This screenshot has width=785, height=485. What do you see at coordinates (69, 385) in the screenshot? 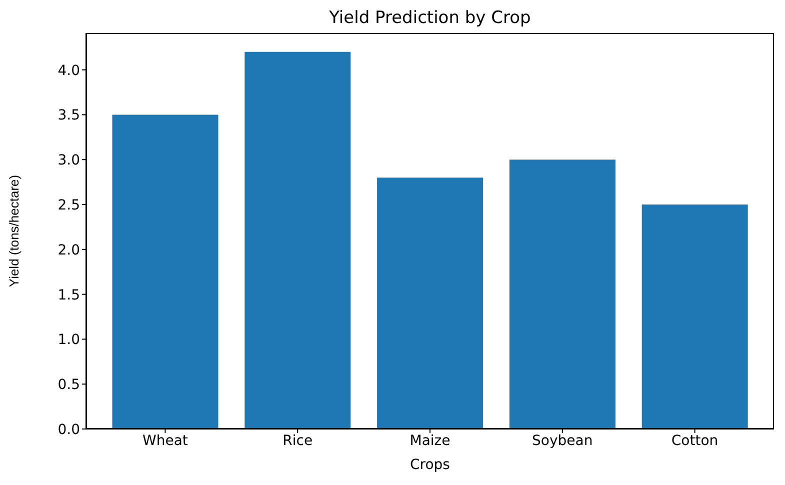
I see `y-tick-label: 0.5` at bounding box center [69, 385].